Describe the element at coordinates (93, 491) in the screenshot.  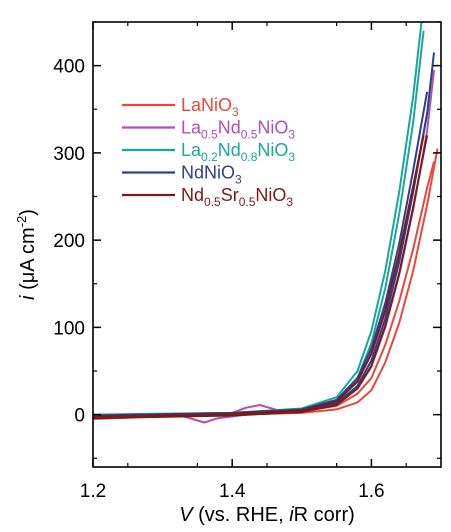
I see `x-tick-label-0: 1.2` at that location.